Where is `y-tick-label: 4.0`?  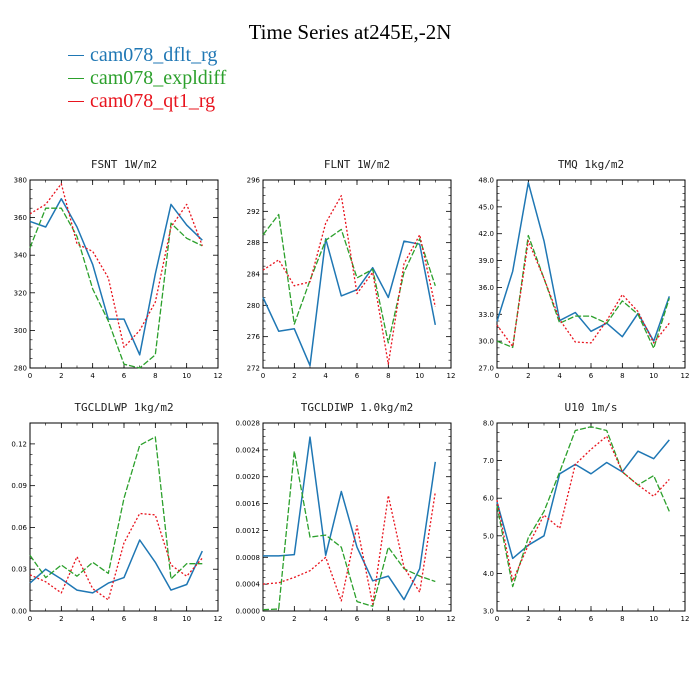
y-tick-label: 4.0 is located at coordinates (488, 574).